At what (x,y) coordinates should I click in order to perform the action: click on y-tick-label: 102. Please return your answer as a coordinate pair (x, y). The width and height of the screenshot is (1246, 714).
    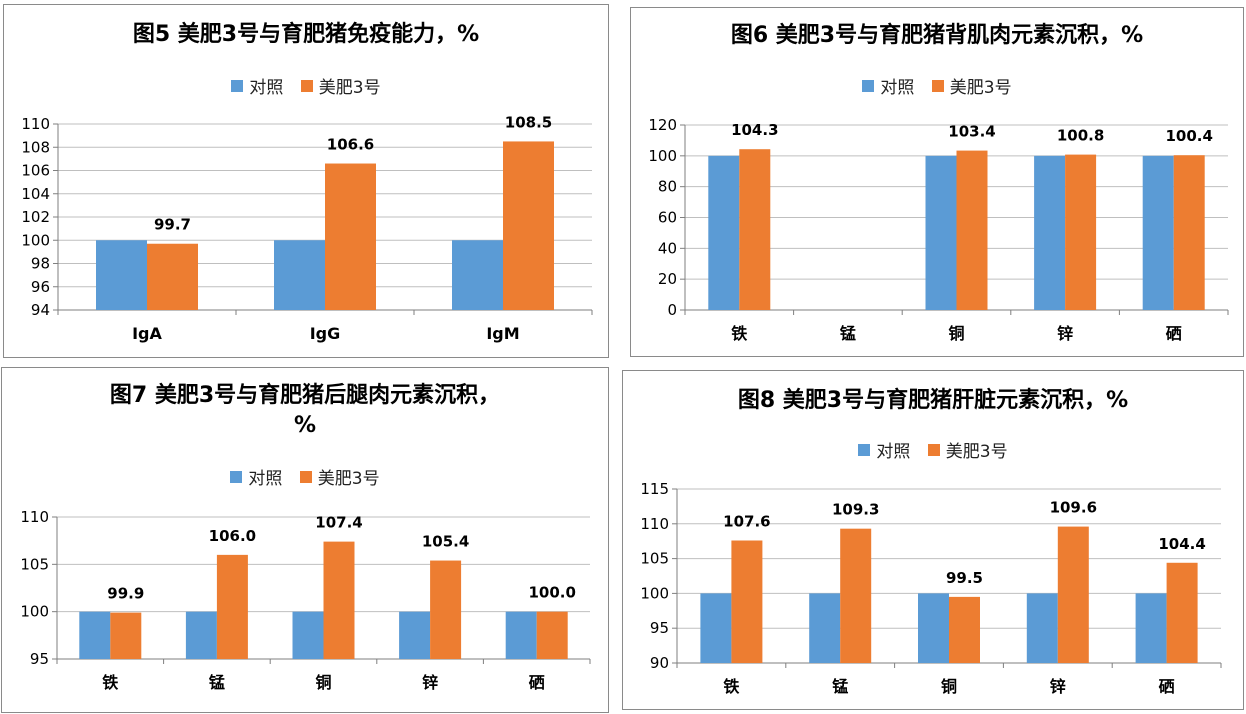
    Looking at the image, I should click on (35, 217).